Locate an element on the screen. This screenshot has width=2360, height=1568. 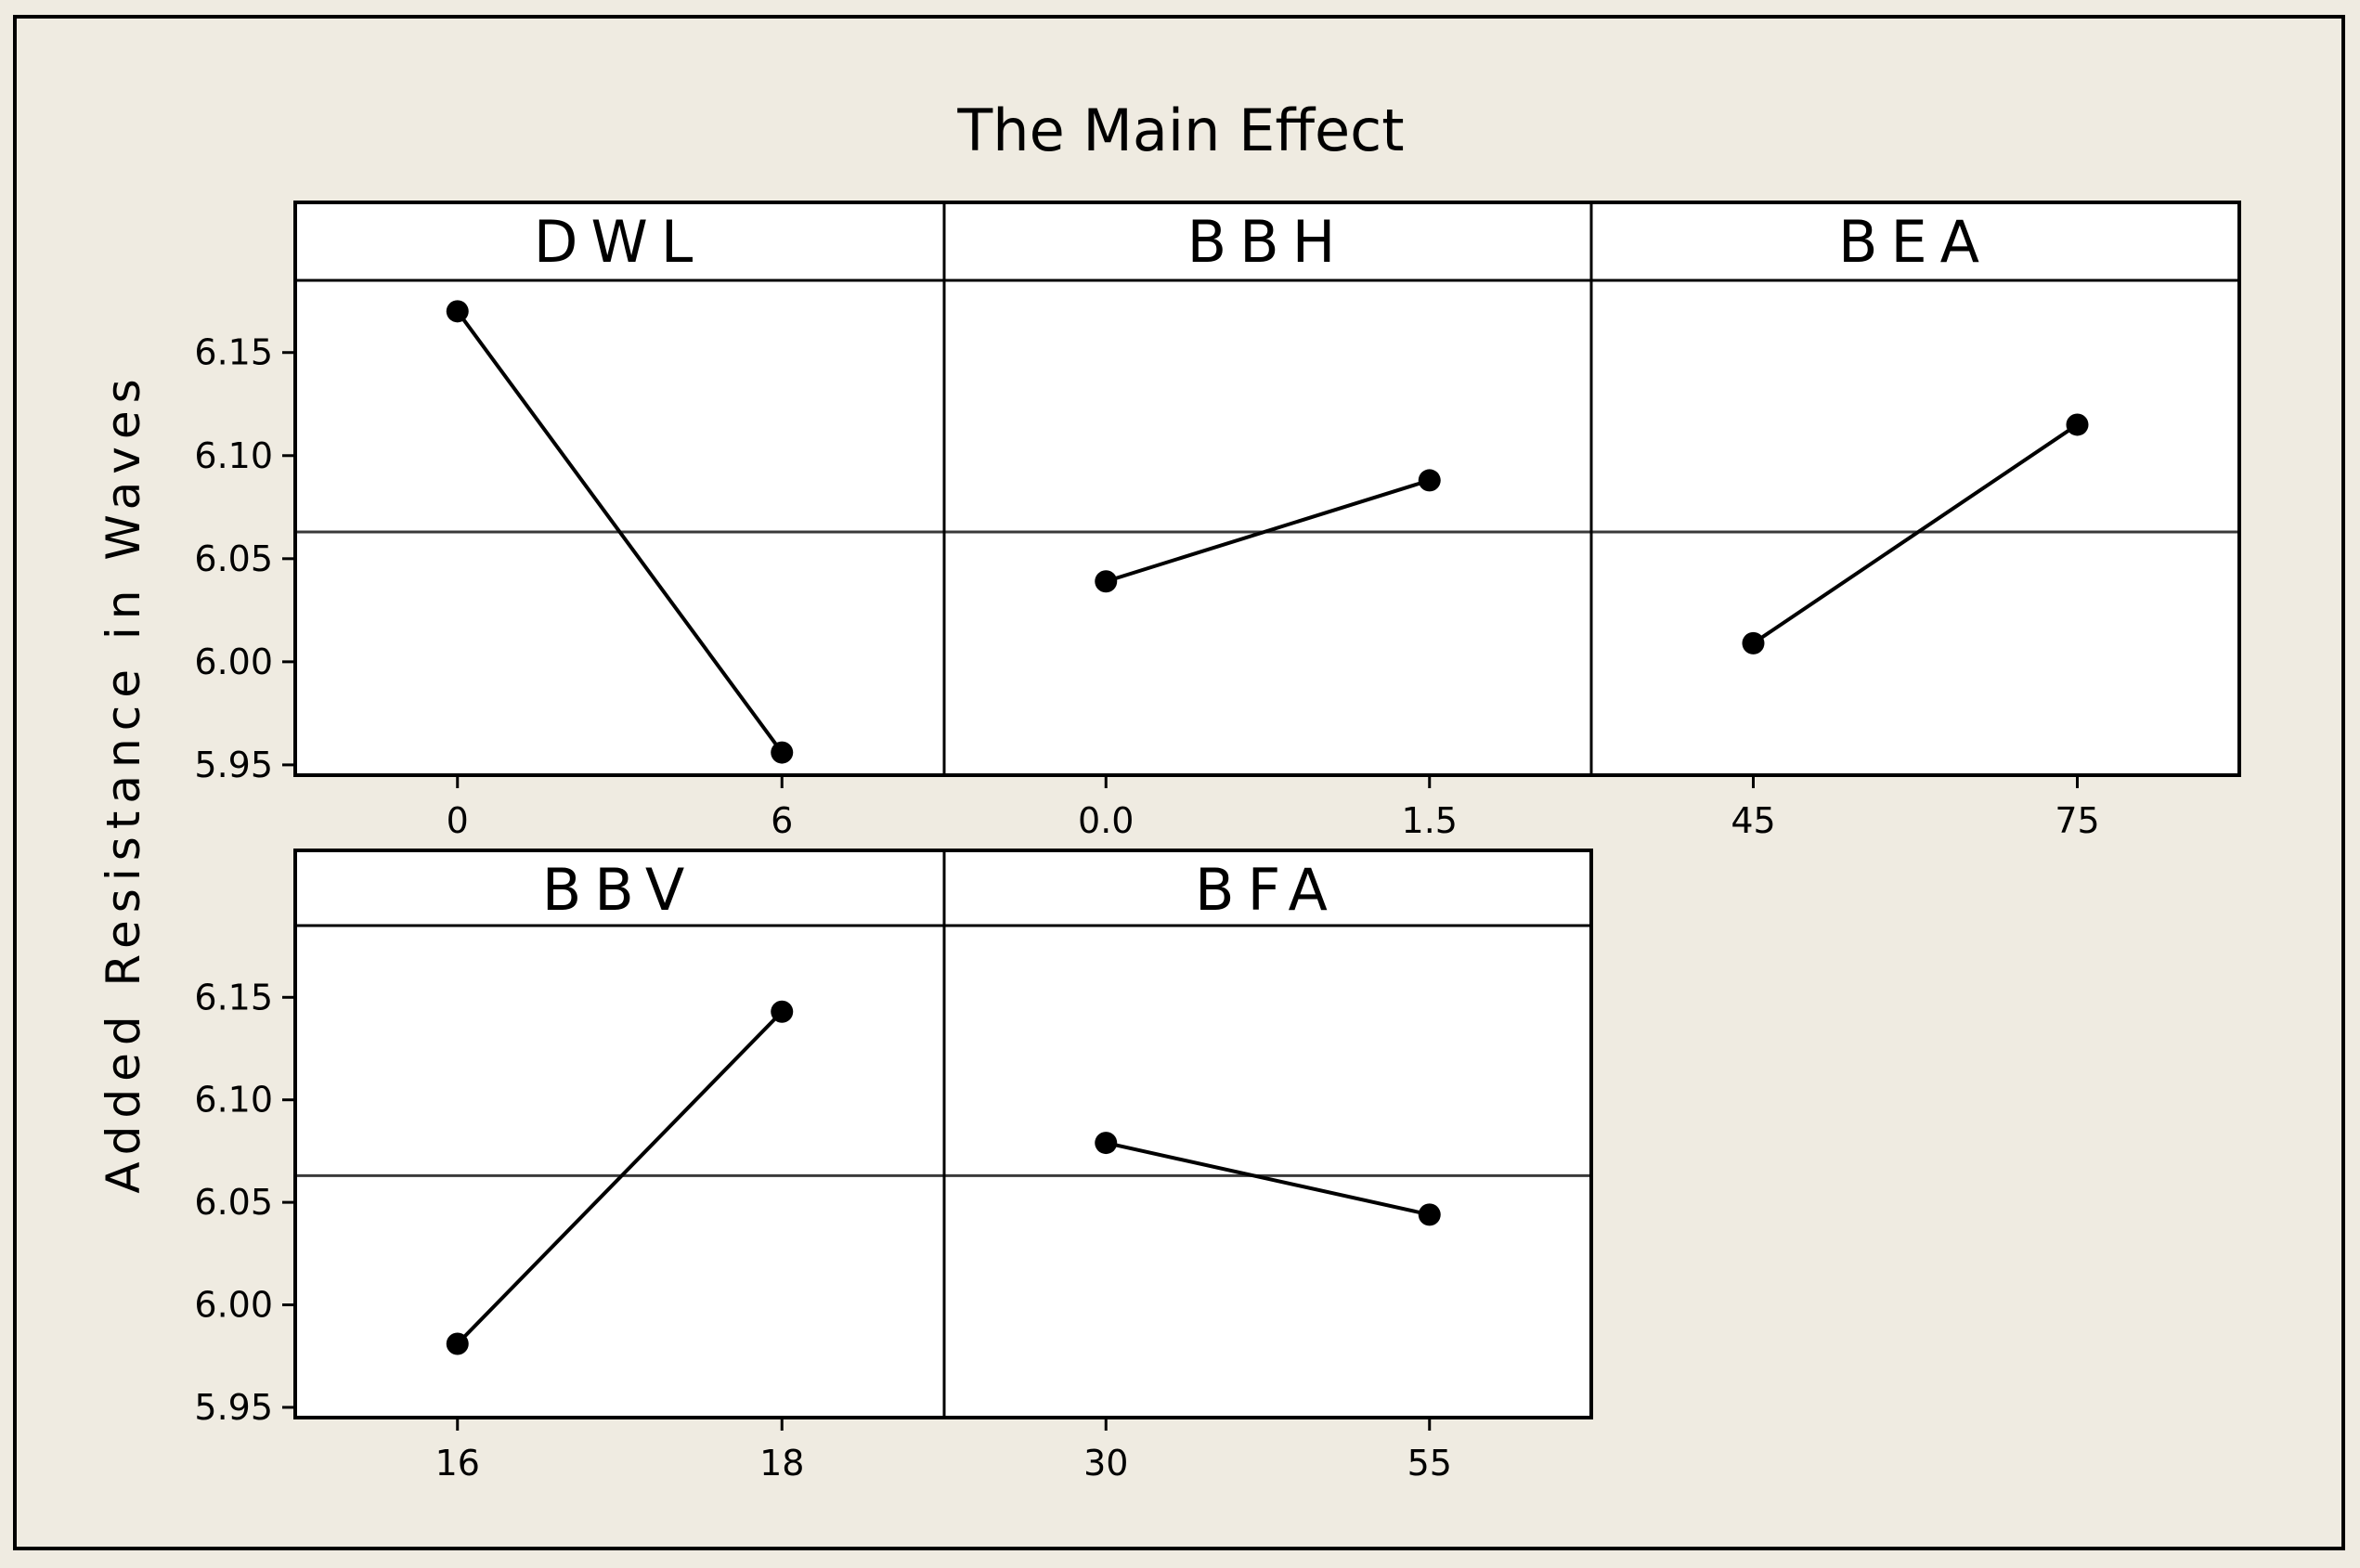
x-tick-label: 75 is located at coordinates (2077, 820).